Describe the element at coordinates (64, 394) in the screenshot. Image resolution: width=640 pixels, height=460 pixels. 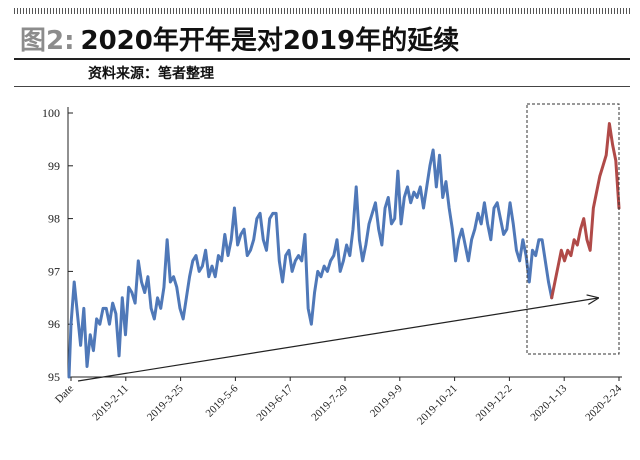
I see `x-tick-label: Date` at that location.